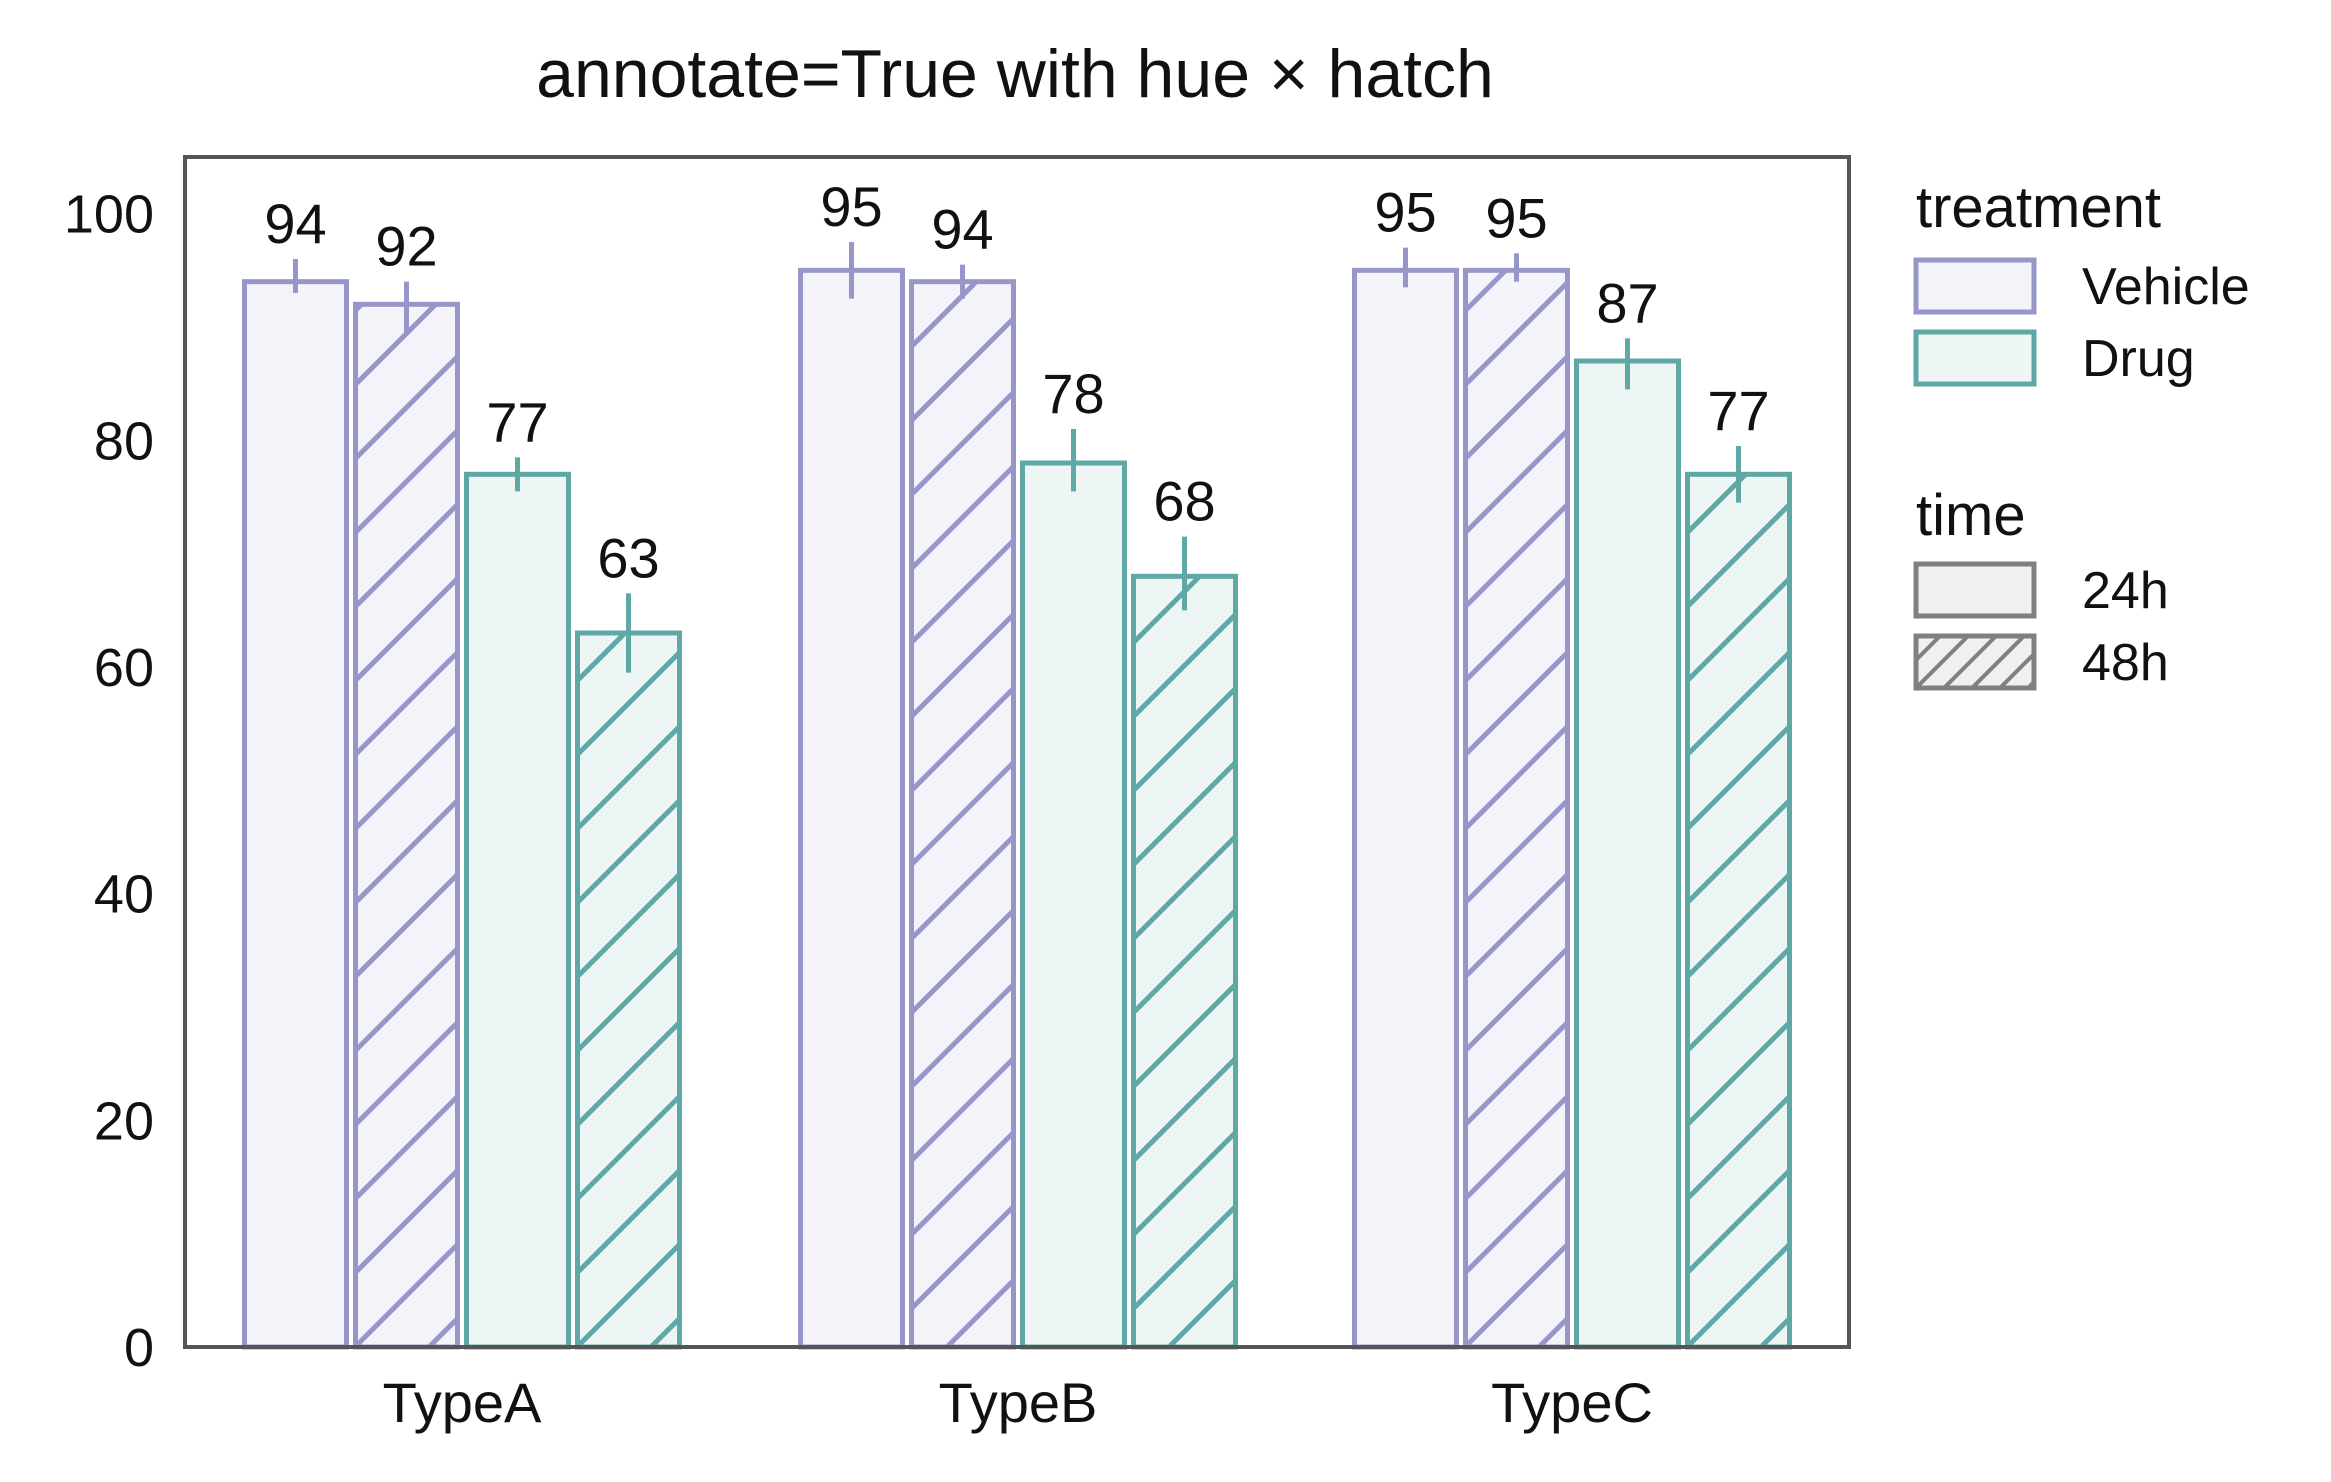  Describe the element at coordinates (124, 1121) in the screenshot. I see `y-tick-label: 20` at that location.